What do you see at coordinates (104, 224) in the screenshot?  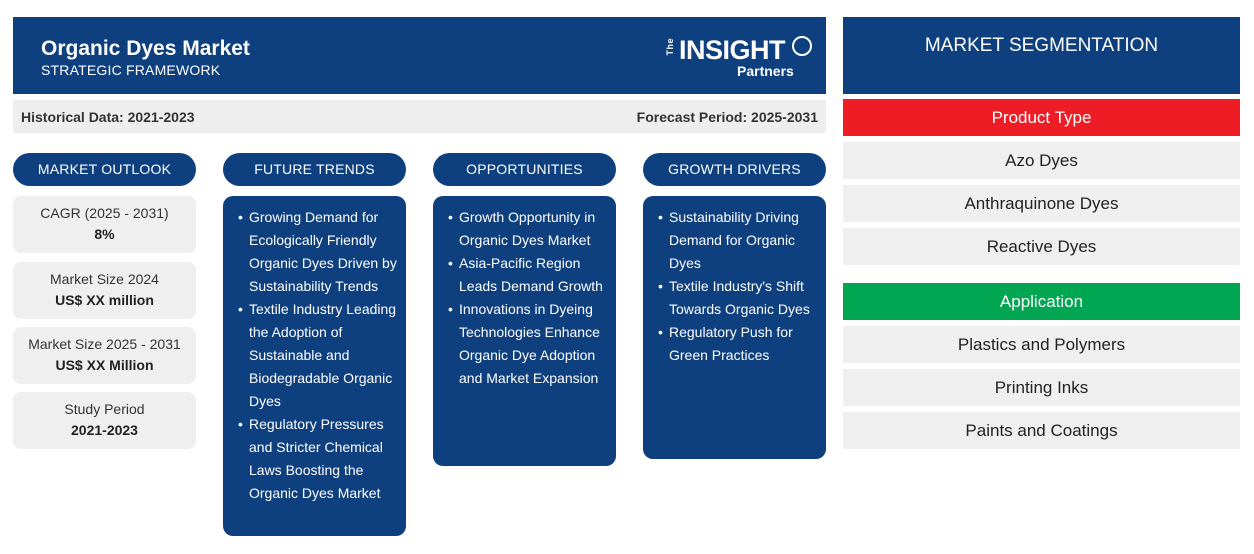 I see `stat-cagr: CAGR (2025 - 2031) 8%` at bounding box center [104, 224].